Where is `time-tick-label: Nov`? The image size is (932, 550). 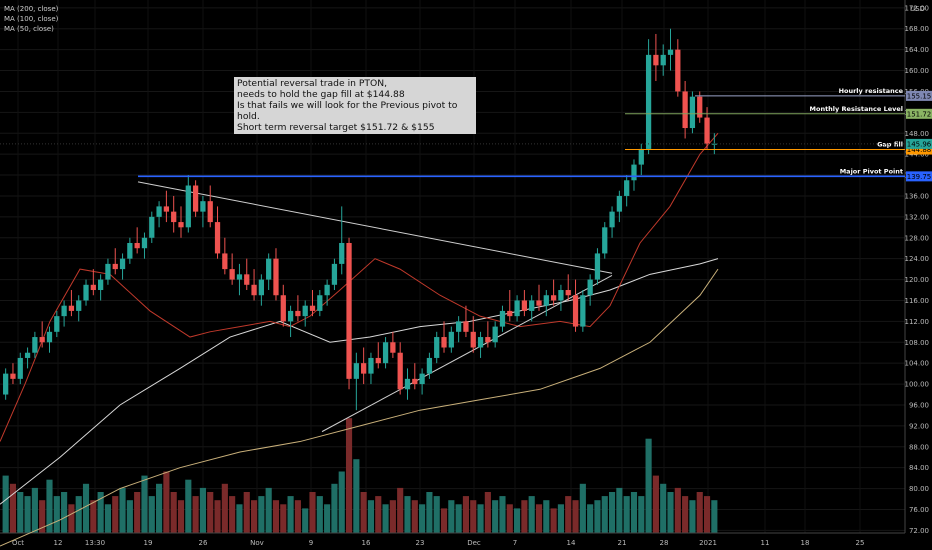 time-tick-label: Nov is located at coordinates (257, 543).